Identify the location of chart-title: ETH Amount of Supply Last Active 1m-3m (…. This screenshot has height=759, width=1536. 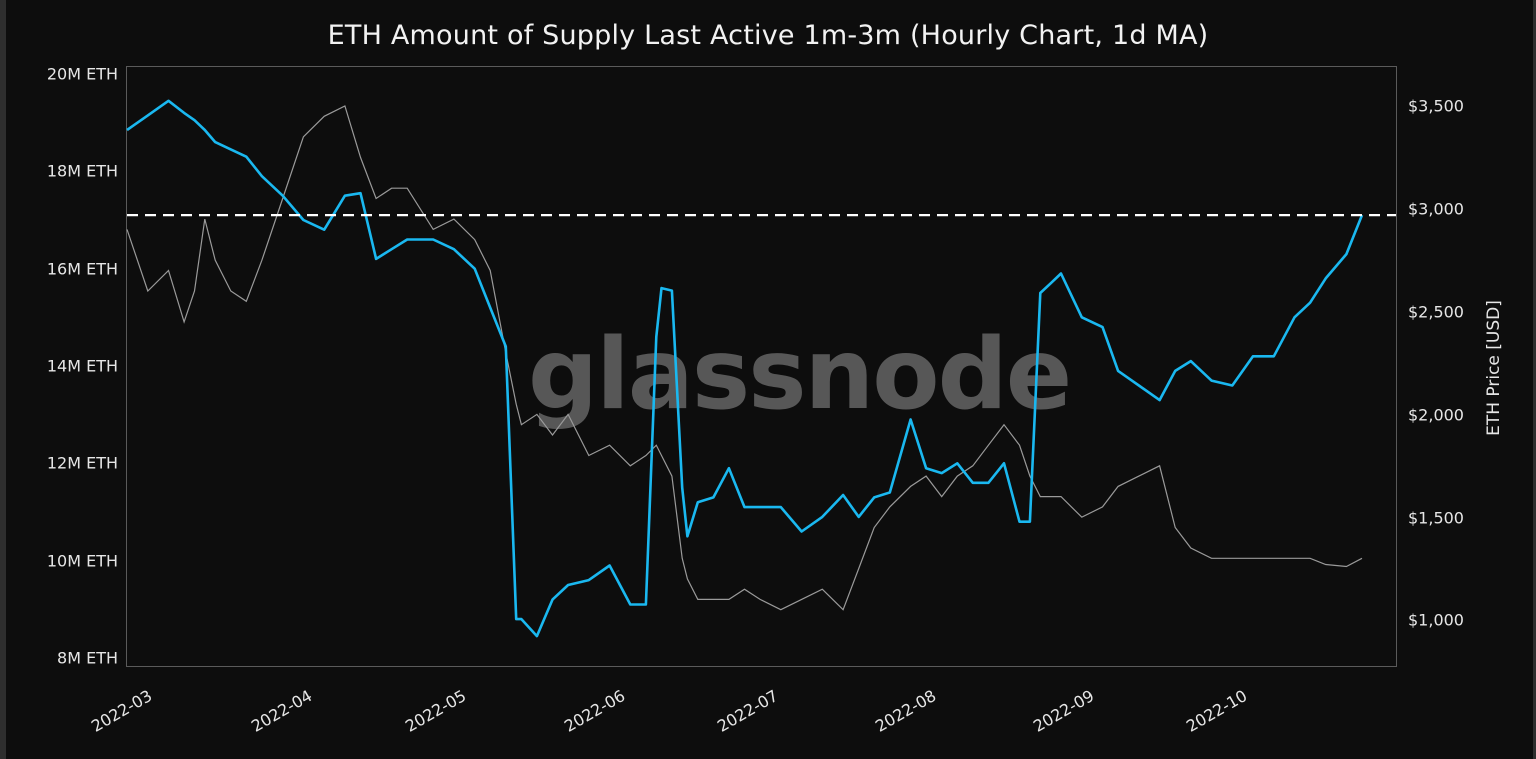
(768, 35).